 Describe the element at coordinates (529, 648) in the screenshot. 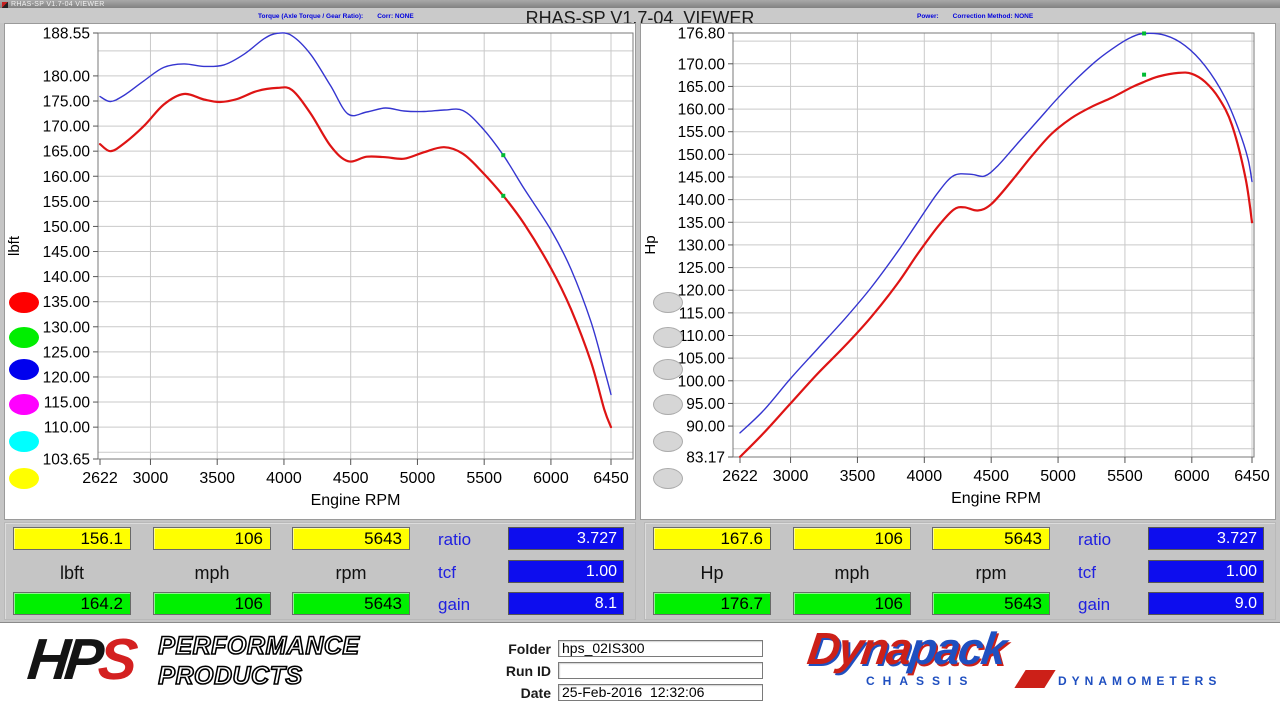

I see `folder-label: Folder` at that location.